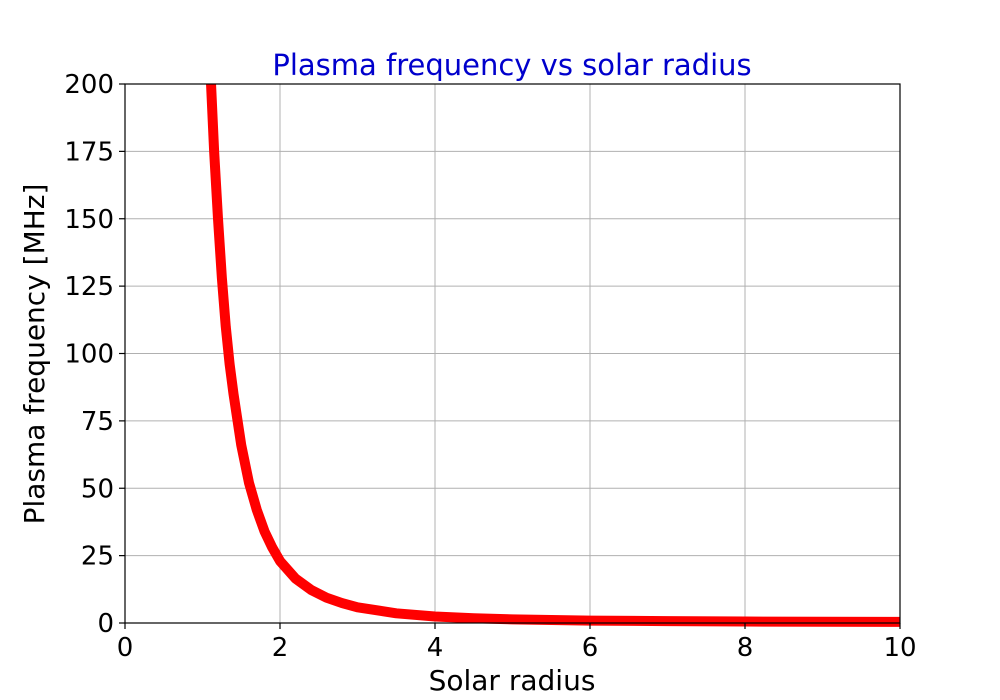 The height and width of the screenshot is (700, 1000). I want to click on x-tick-label: 0, so click(125, 648).